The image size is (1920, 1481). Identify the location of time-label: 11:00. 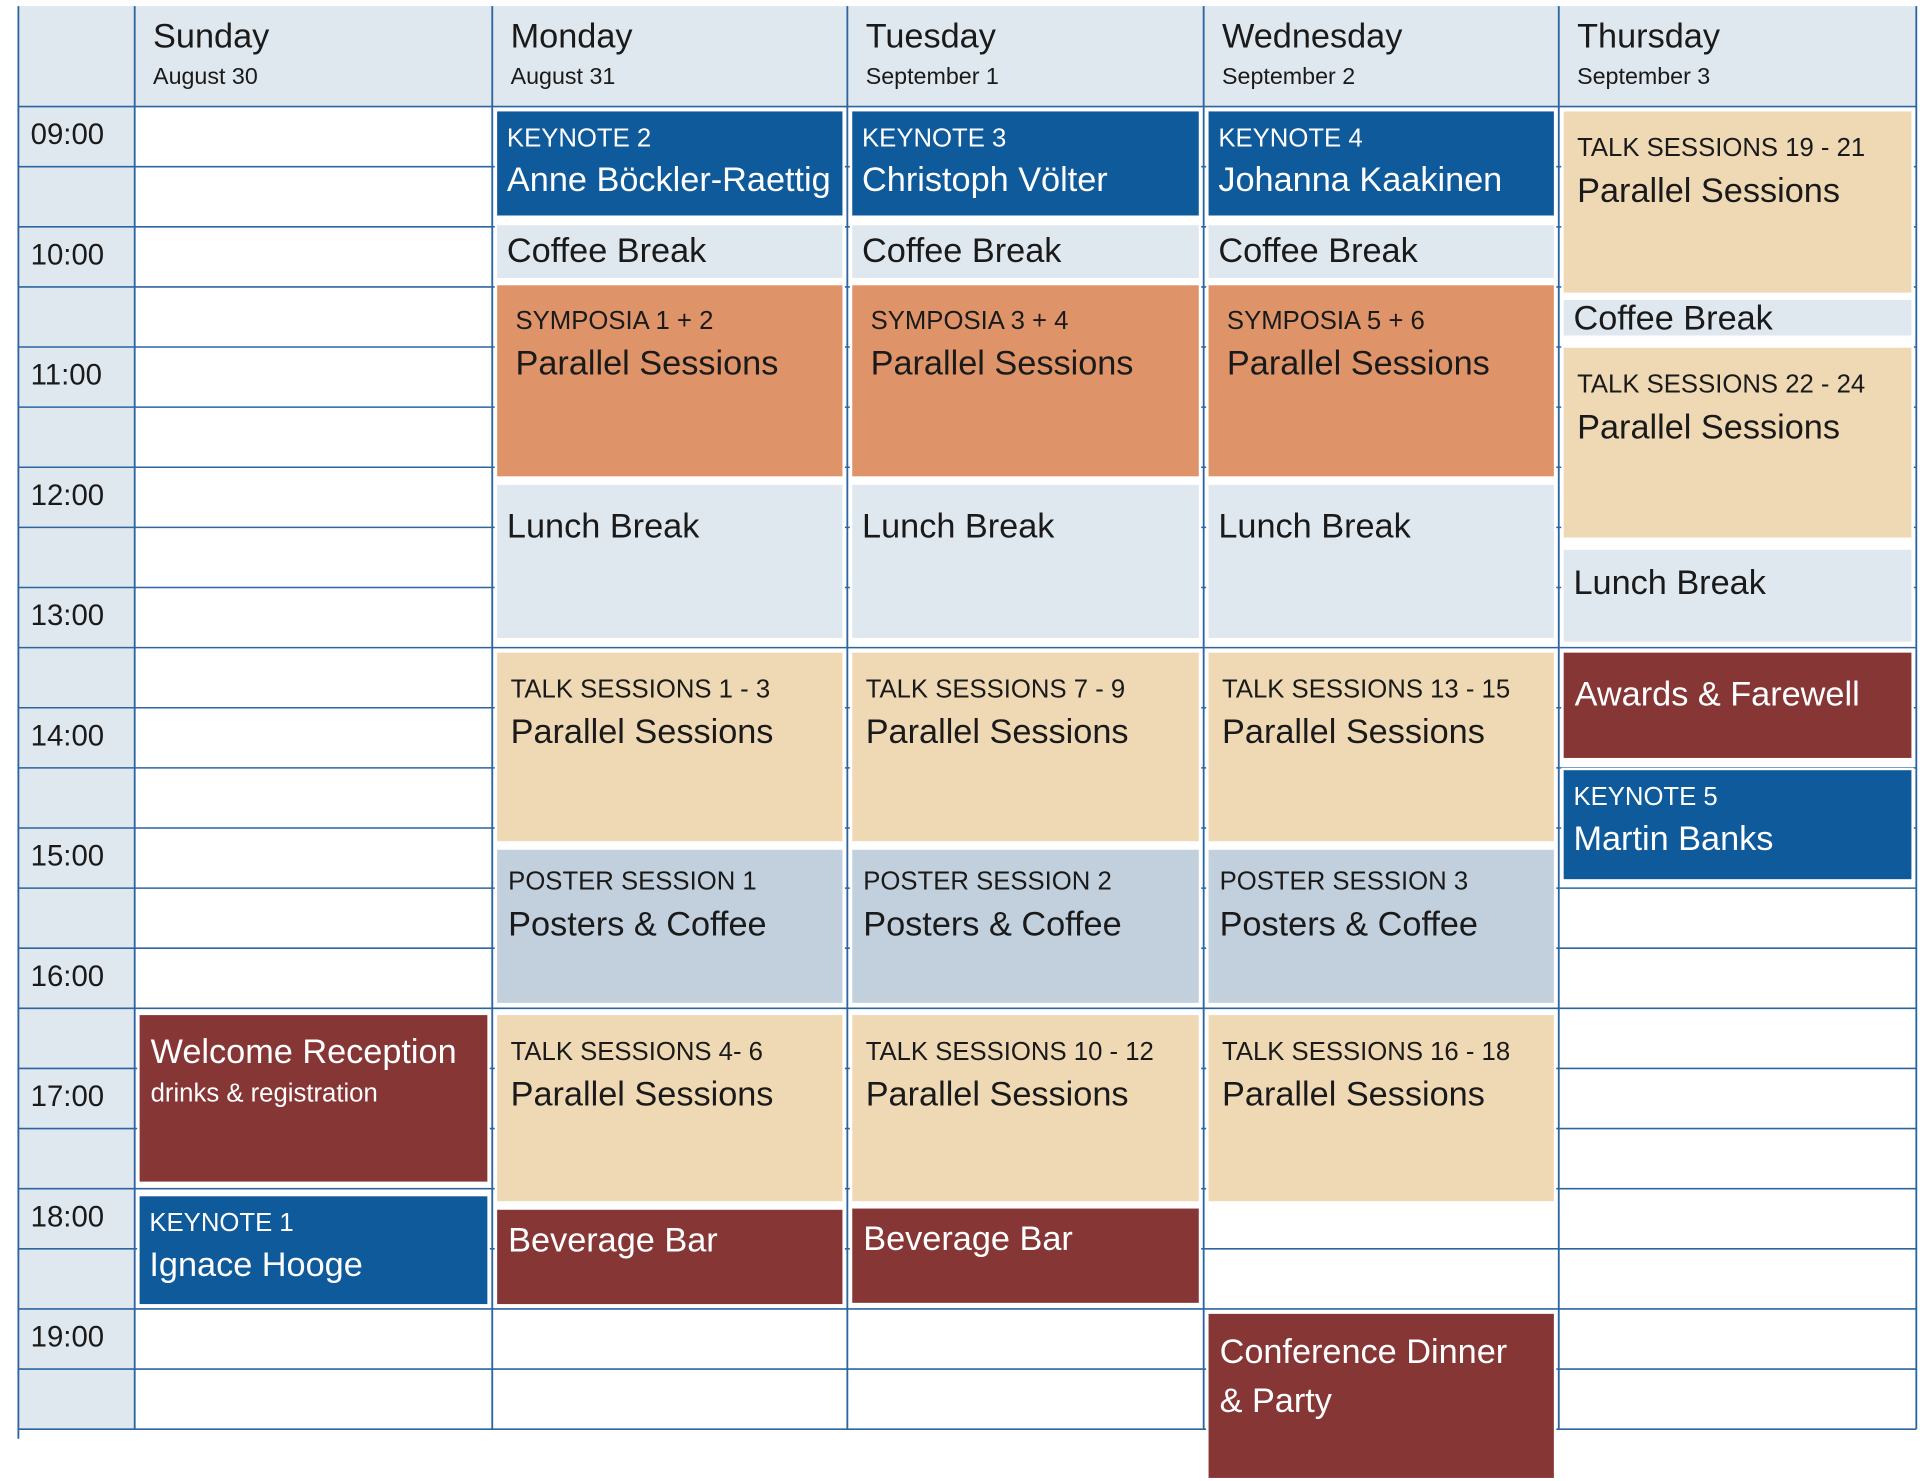
(66, 375).